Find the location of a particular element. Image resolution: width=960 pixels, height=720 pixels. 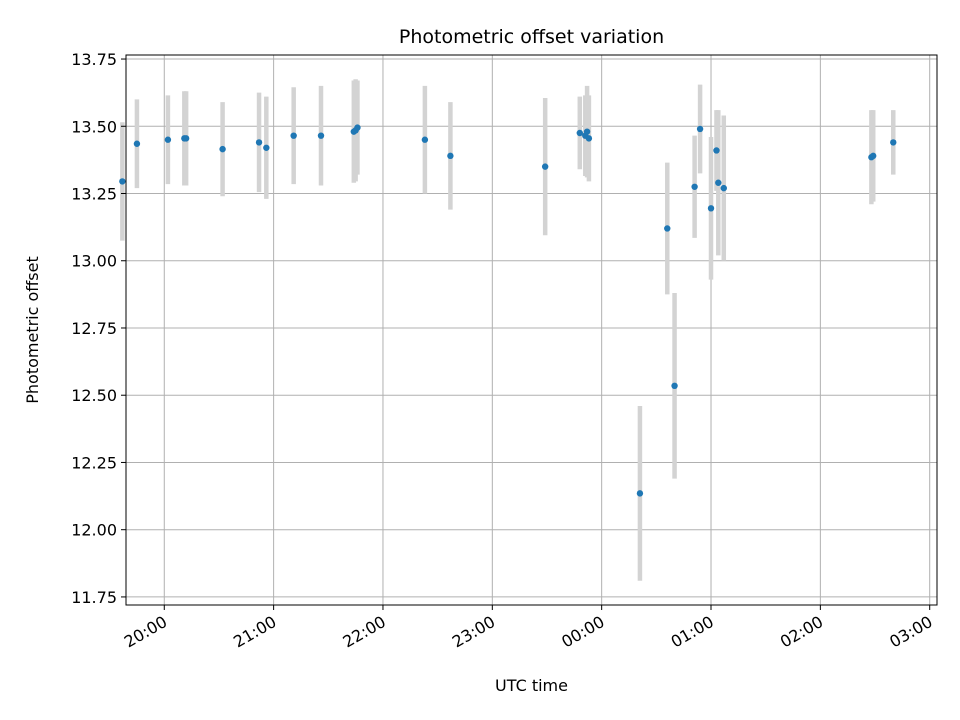

y-tick-label: 13.50 is located at coordinates (94, 126).